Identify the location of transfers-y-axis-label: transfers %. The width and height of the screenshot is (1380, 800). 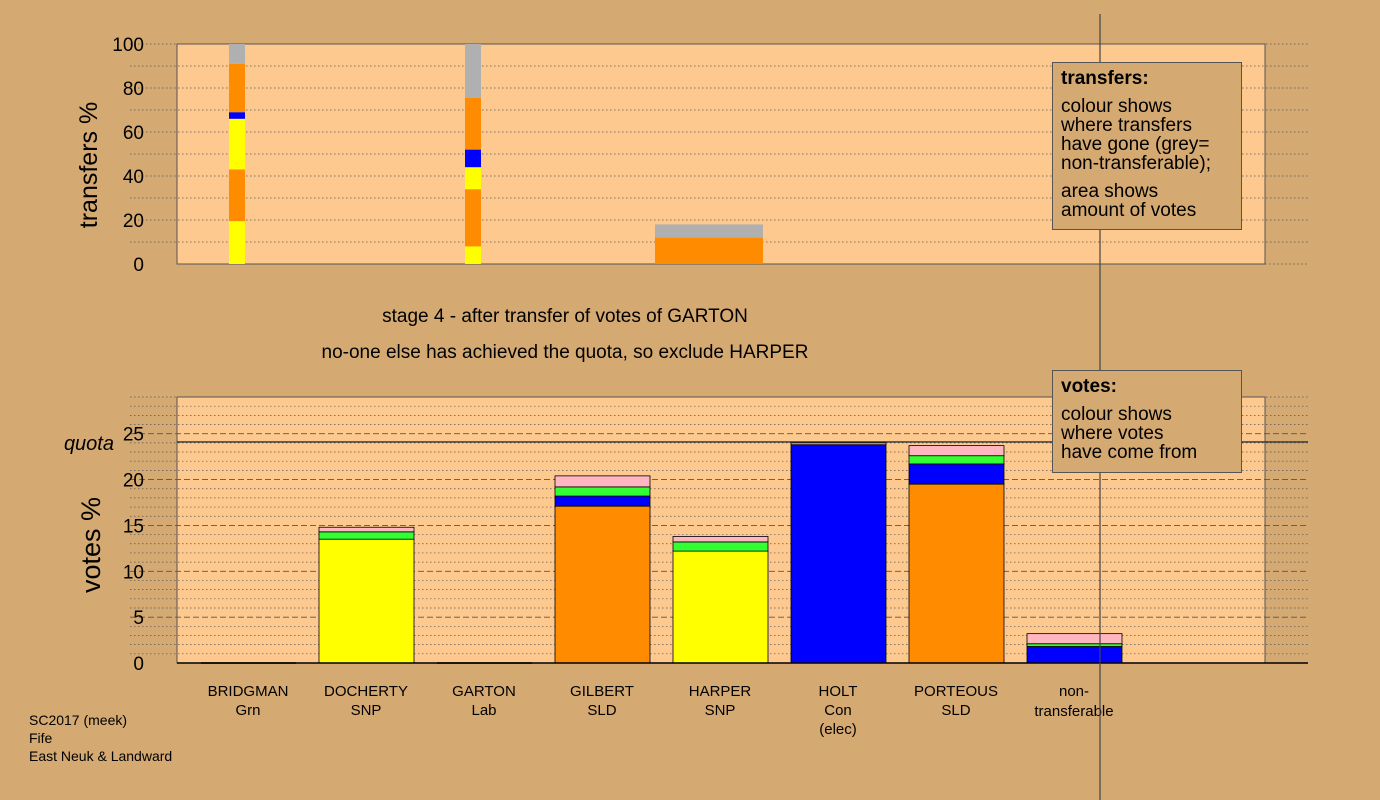
(89, 165).